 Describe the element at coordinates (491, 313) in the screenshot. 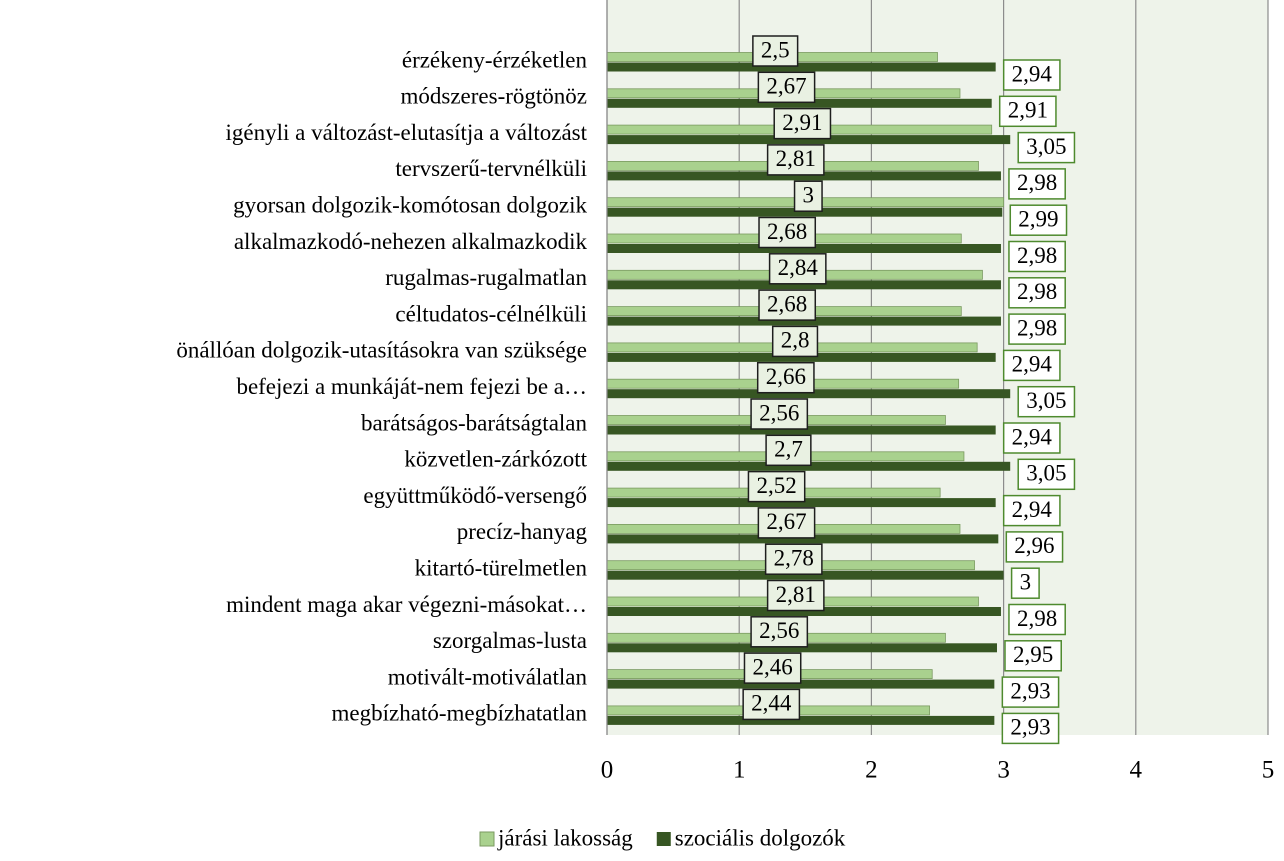

I see `category-label: céltudatos-célnélküli` at that location.